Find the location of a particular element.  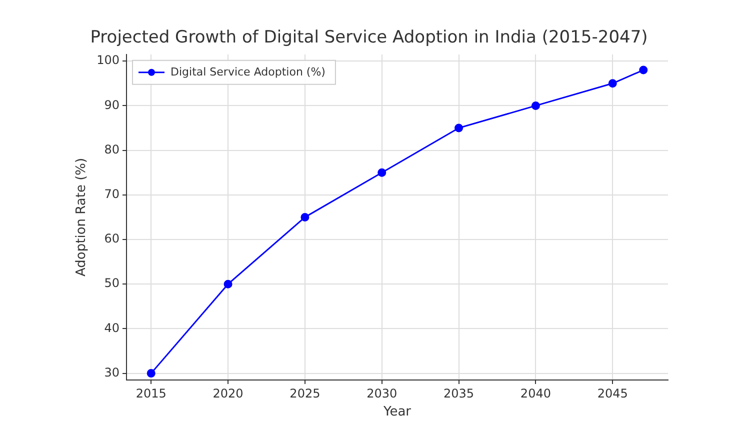

x-tick-label: 2015 is located at coordinates (151, 393).